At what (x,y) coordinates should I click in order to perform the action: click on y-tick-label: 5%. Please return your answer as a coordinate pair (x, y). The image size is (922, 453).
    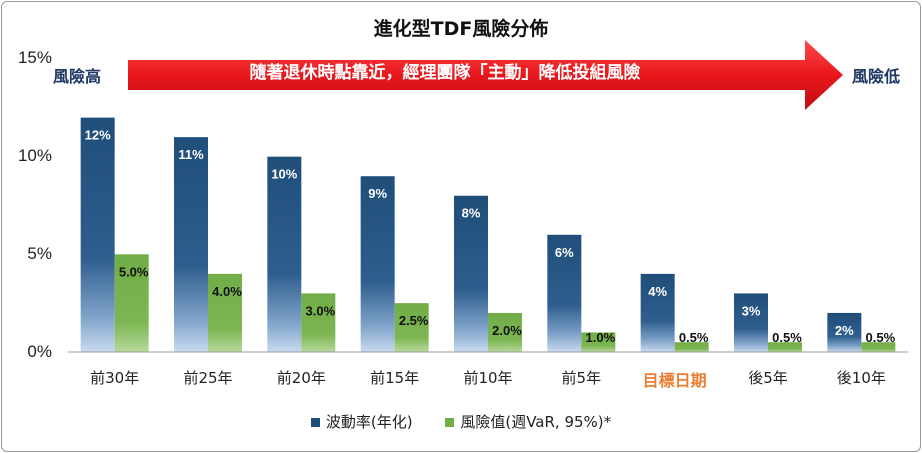
    Looking at the image, I should click on (39, 253).